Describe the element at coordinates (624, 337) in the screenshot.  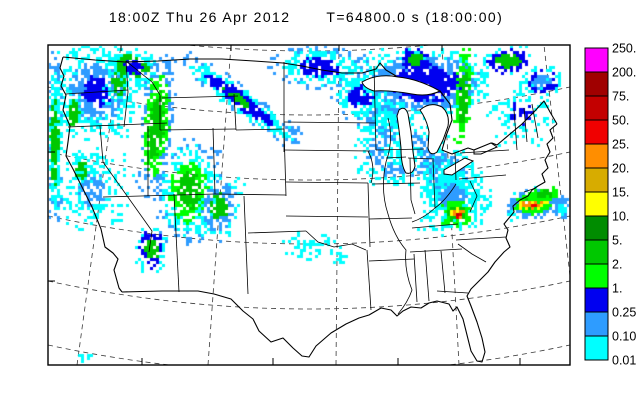
I see `legend-value-label: 0.10` at that location.